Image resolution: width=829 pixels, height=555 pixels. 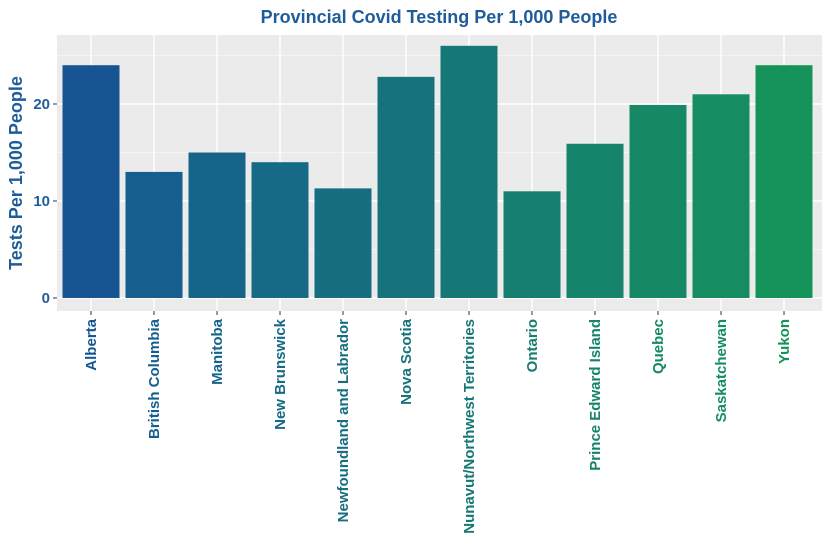 I want to click on x-tick-label: Nova Scotia, so click(x=406, y=361).